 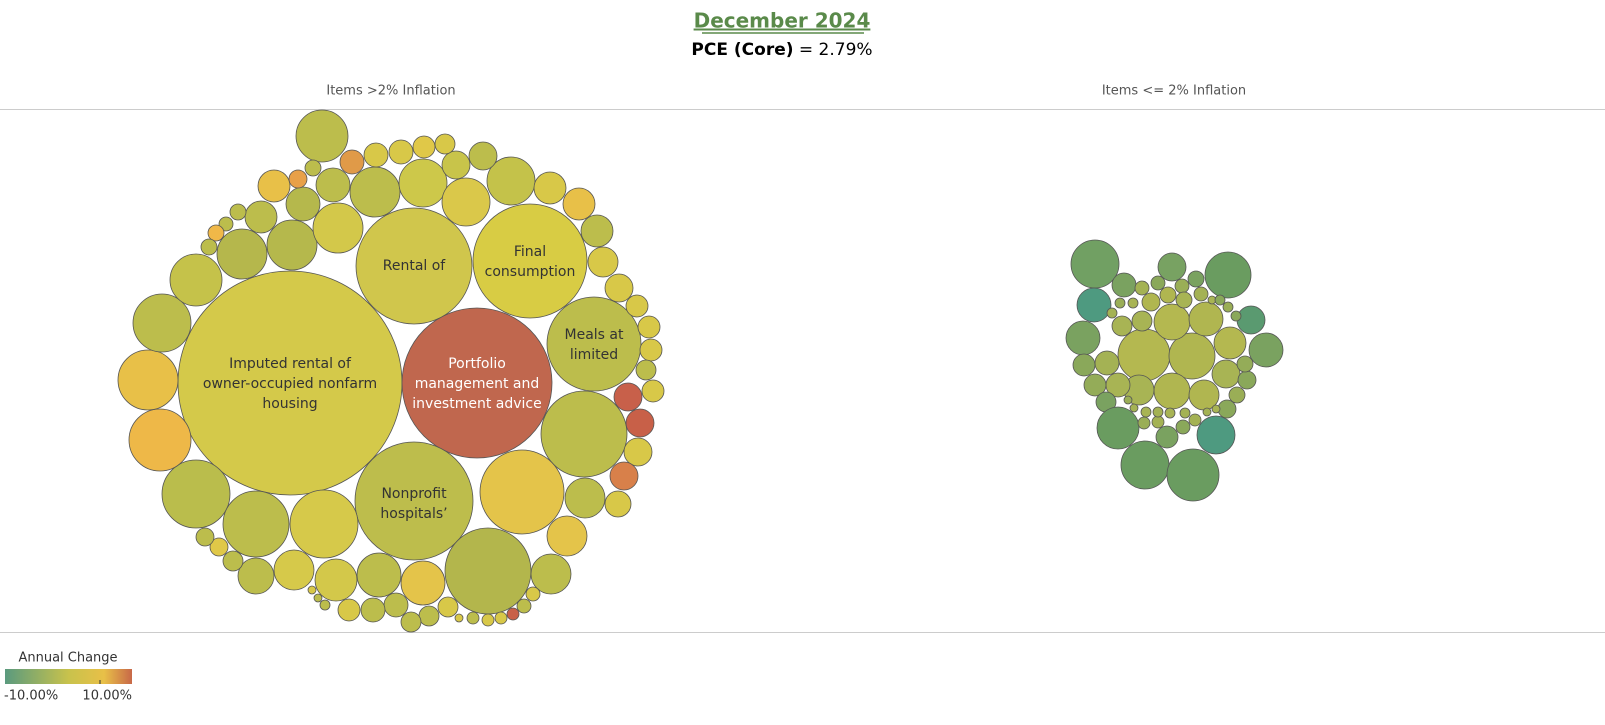 I want to click on bubble-label-line: Rental of, so click(x=415, y=266).